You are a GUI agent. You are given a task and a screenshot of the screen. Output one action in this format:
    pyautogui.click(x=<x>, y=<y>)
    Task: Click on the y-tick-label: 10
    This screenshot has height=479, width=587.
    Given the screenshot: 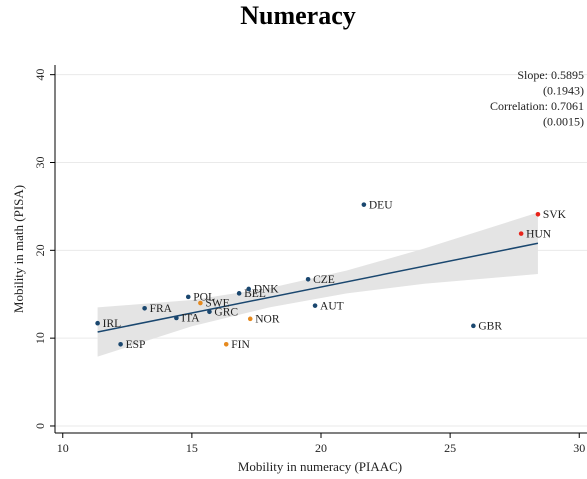 What is the action you would take?
    pyautogui.click(x=40, y=338)
    